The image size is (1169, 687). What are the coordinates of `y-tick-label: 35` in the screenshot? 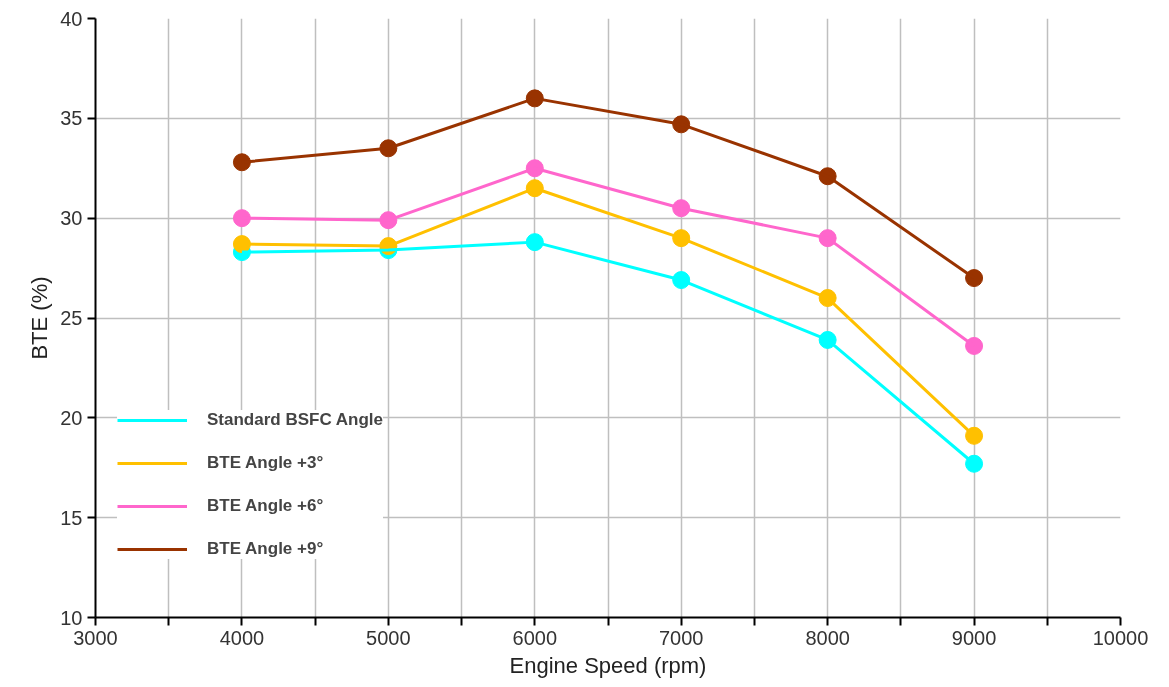 It's located at (71, 118).